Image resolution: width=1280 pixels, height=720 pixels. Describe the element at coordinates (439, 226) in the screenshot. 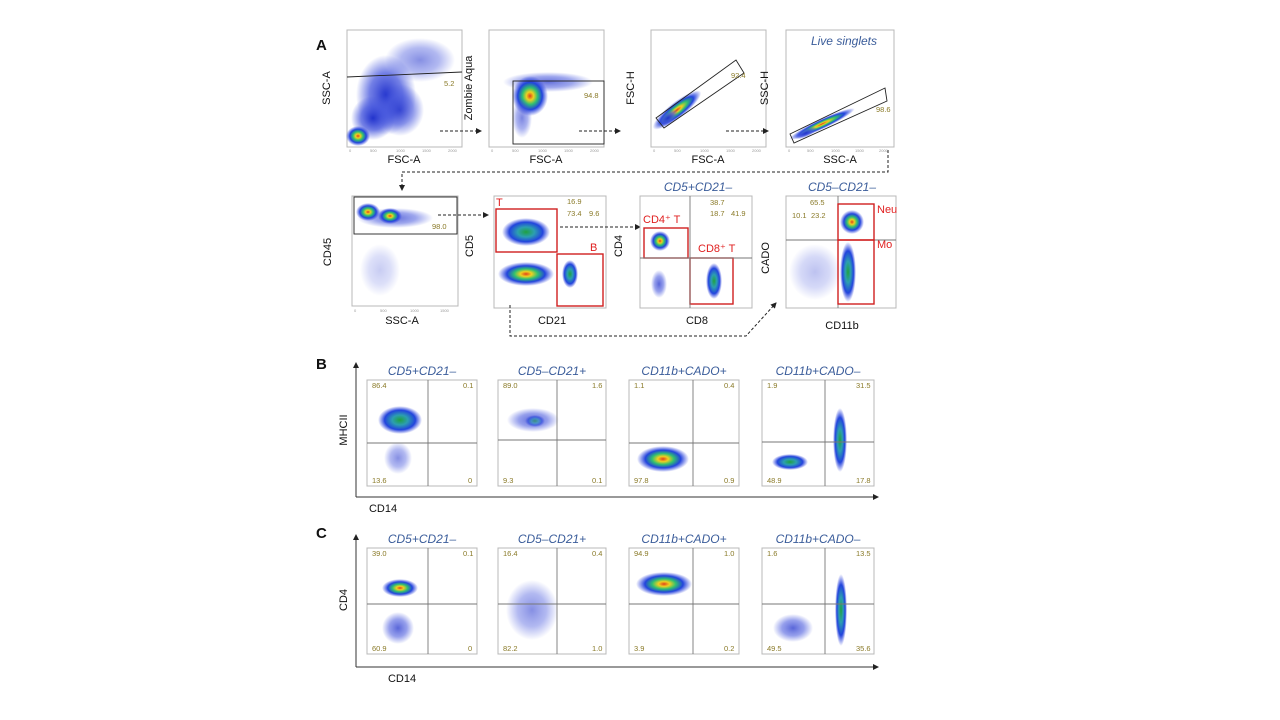

I see `gate-value-a5: 98.0` at that location.